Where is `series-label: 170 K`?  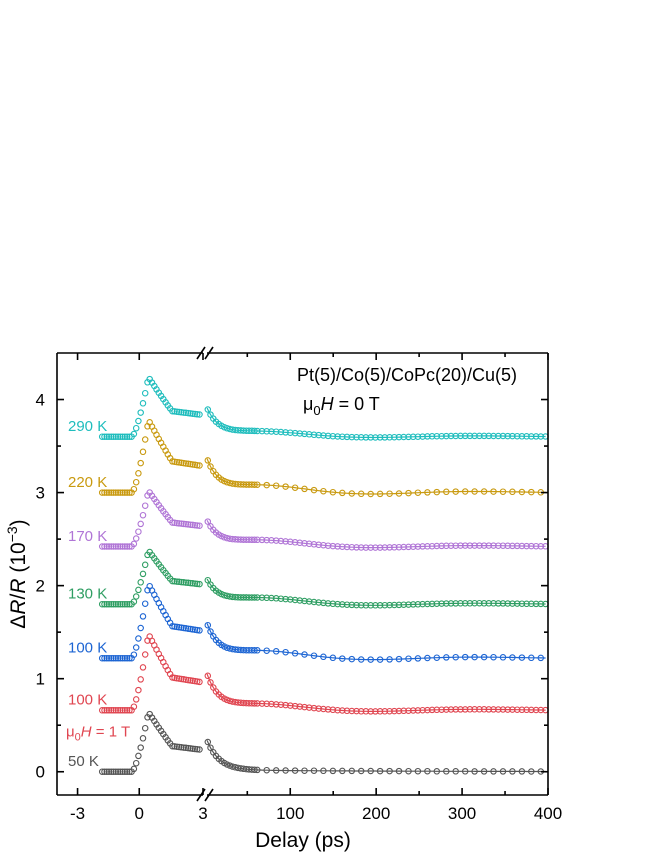 series-label: 170 K is located at coordinates (87, 536).